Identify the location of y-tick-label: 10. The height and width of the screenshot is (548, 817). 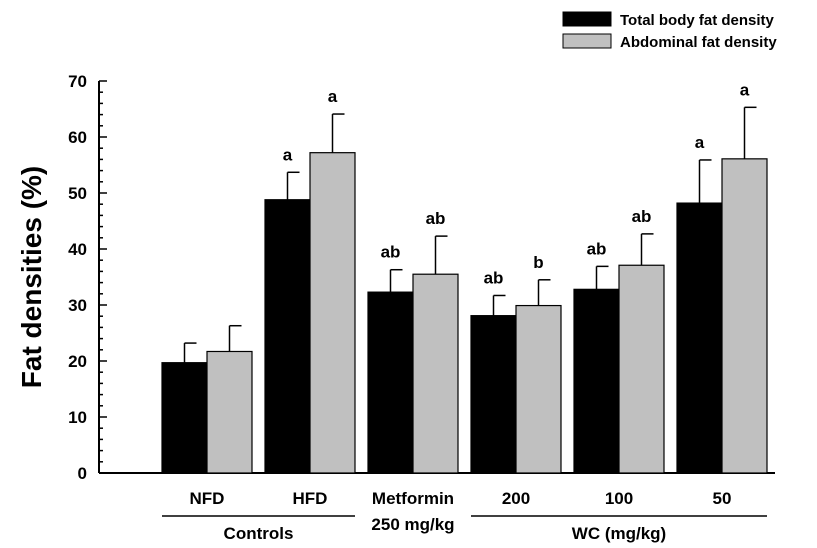
(77, 417).